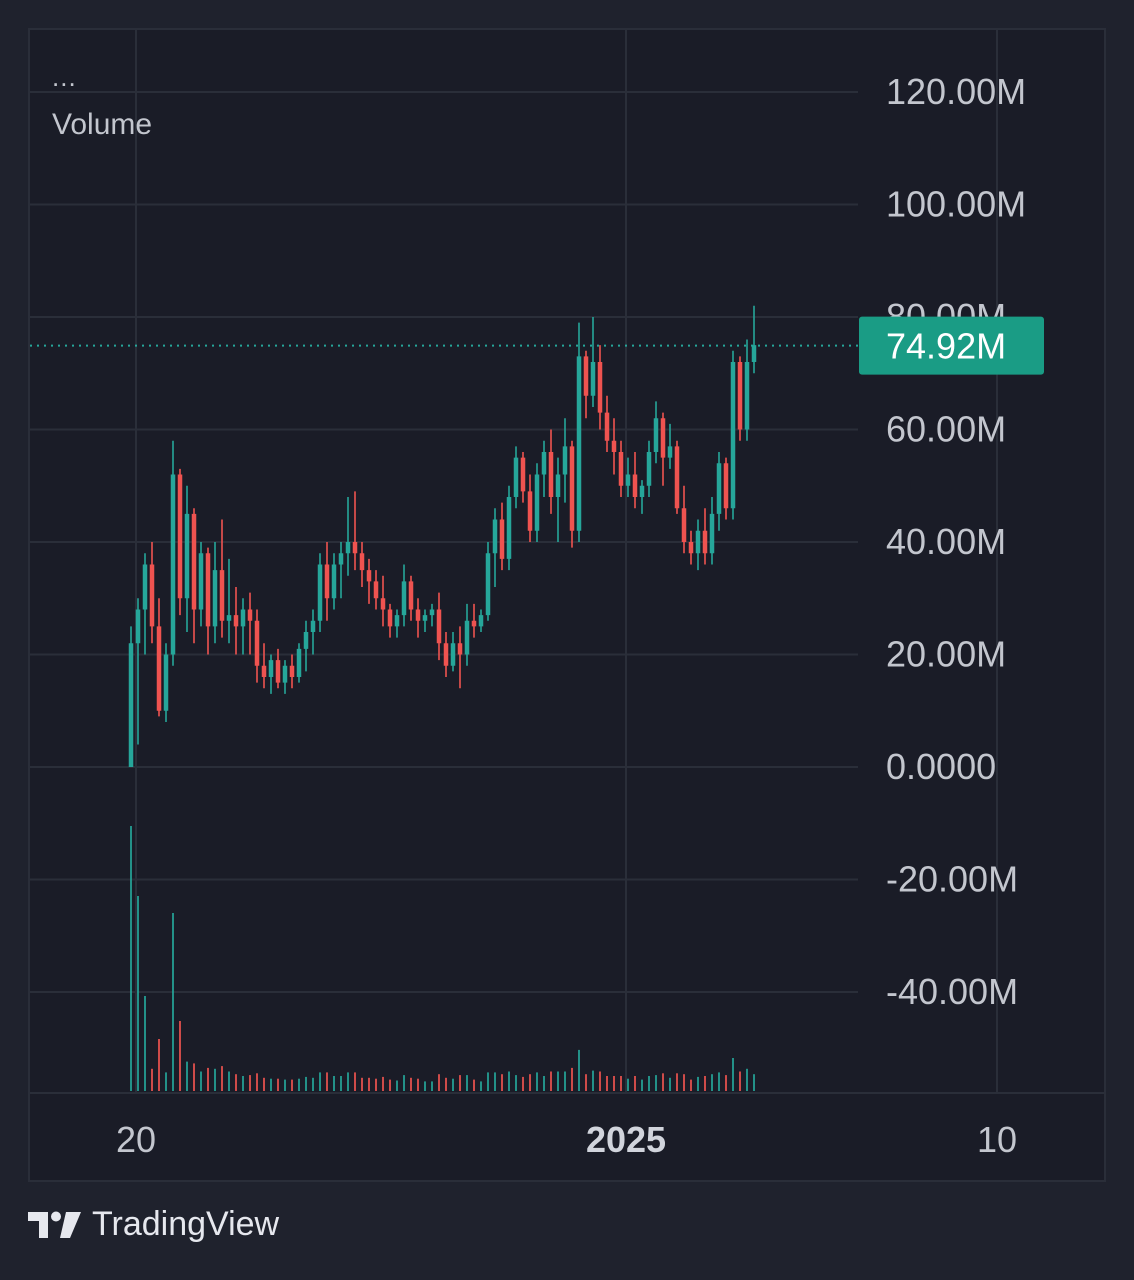 The image size is (1134, 1280). Describe the element at coordinates (136, 1139) in the screenshot. I see `x-tick-label: 20` at that location.